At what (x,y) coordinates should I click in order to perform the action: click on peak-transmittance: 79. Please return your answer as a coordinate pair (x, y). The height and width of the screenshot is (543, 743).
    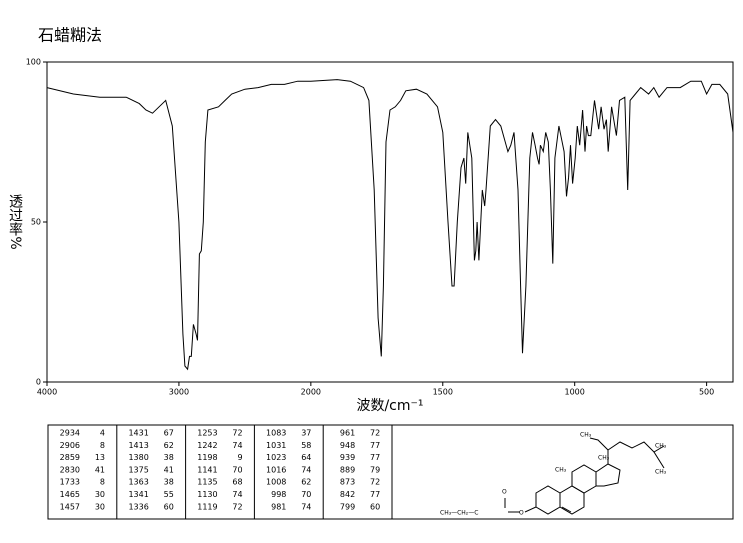
    Looking at the image, I should click on (375, 469).